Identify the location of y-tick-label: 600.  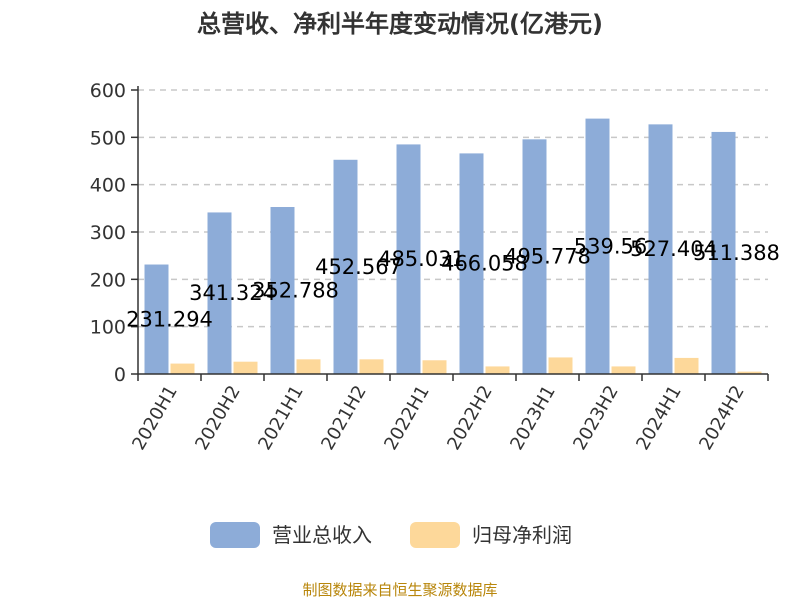
(108, 91).